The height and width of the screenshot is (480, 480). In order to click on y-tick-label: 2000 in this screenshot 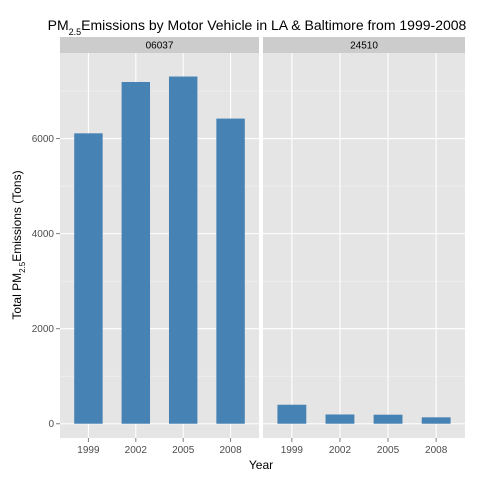, I will do `click(43, 329)`.